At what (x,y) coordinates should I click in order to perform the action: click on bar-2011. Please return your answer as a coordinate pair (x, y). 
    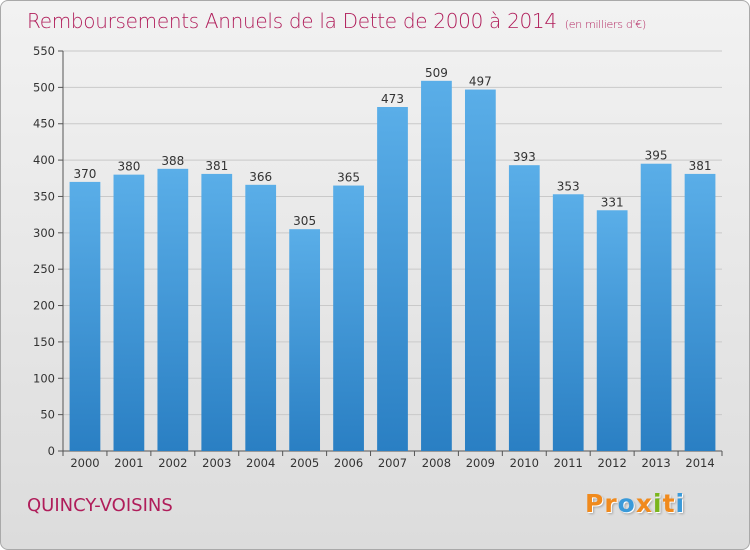
    Looking at the image, I should click on (568, 323).